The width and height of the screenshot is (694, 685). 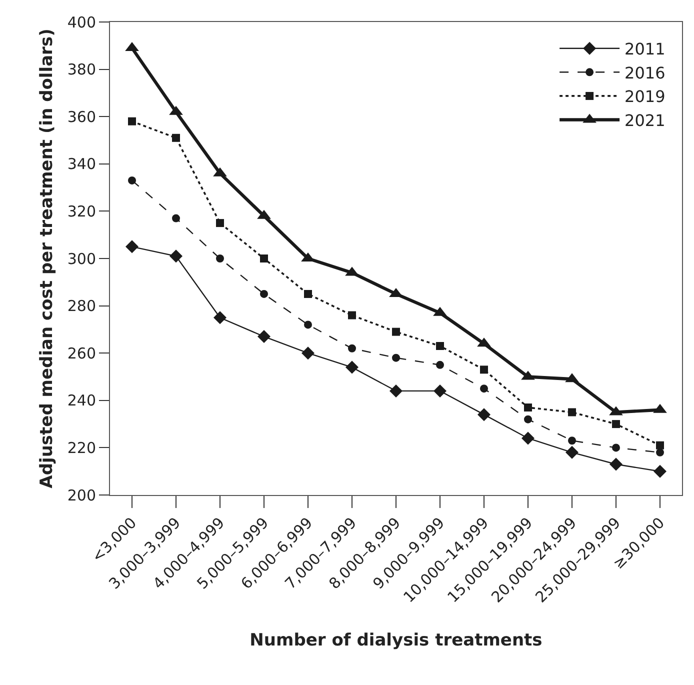 I want to click on y-tick-label: 340, so click(x=81, y=164).